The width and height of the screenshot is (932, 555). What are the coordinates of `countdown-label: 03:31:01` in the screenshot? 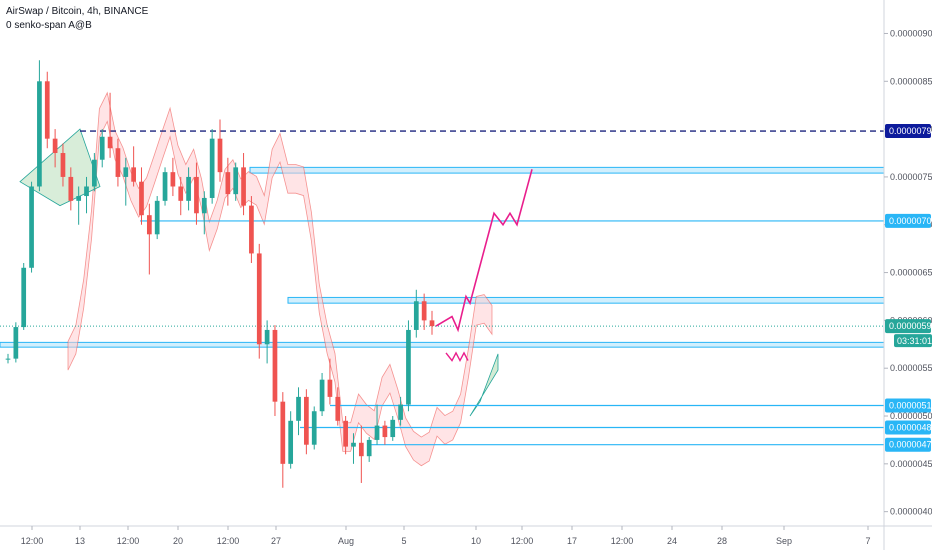 It's located at (914, 341).